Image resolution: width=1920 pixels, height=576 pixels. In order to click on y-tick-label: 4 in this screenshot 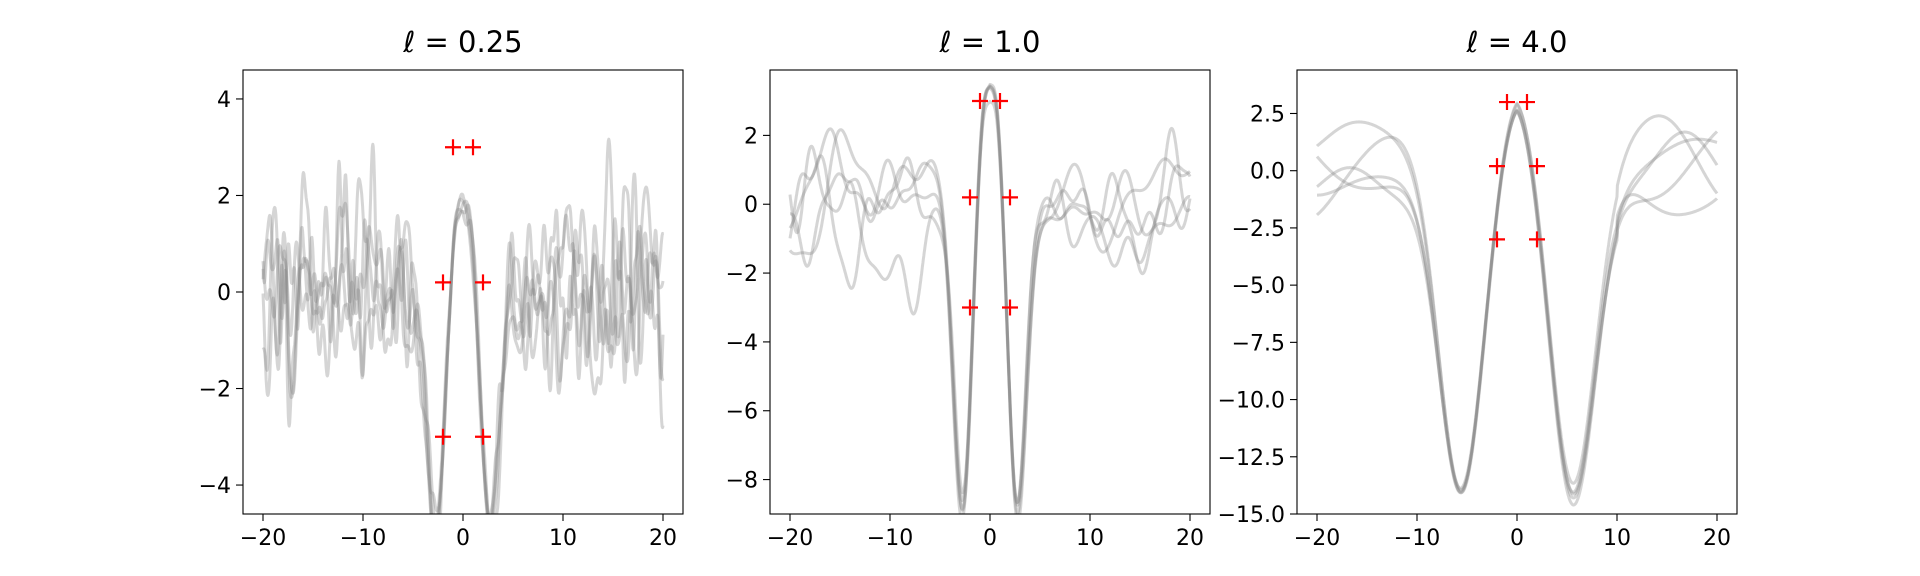, I will do `click(224, 100)`.